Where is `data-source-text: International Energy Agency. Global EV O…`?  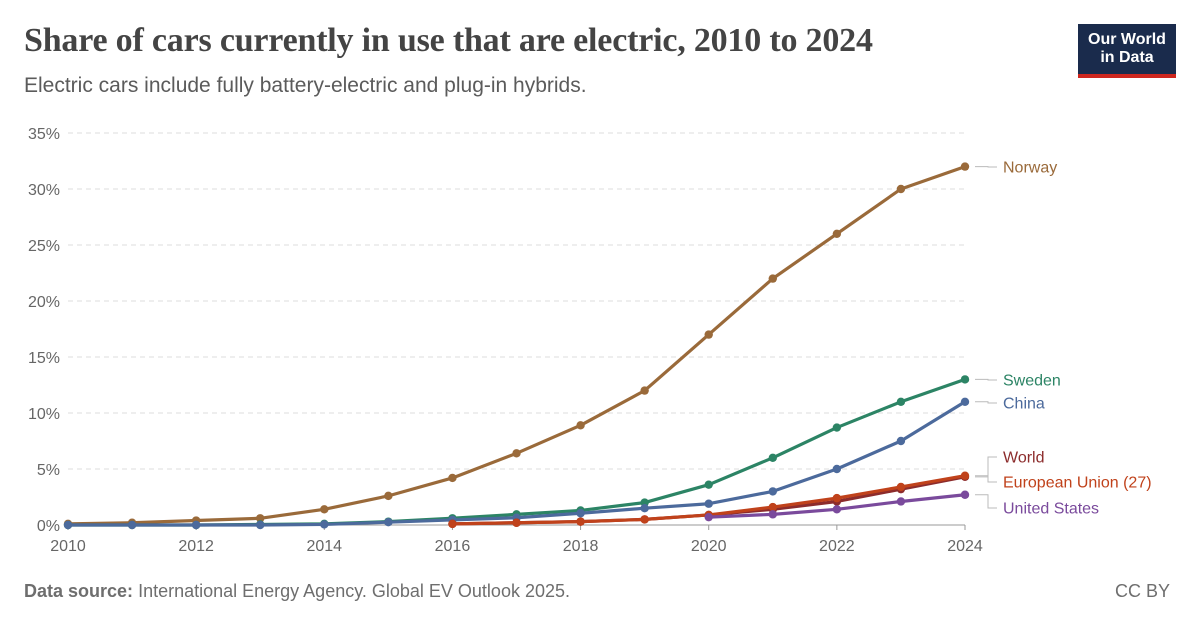 data-source-text: International Energy Agency. Global EV O… is located at coordinates (354, 591).